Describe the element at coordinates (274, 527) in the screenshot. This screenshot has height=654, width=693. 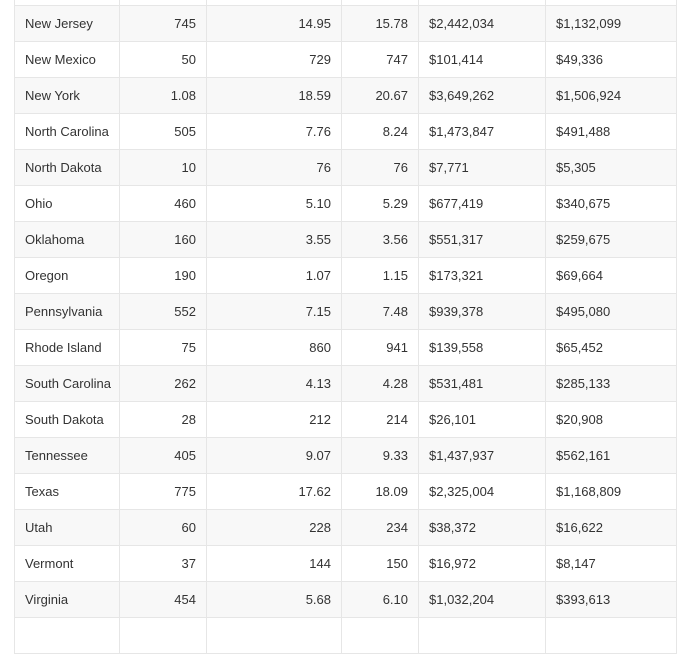
I see `value-cell-2: 228` at that location.